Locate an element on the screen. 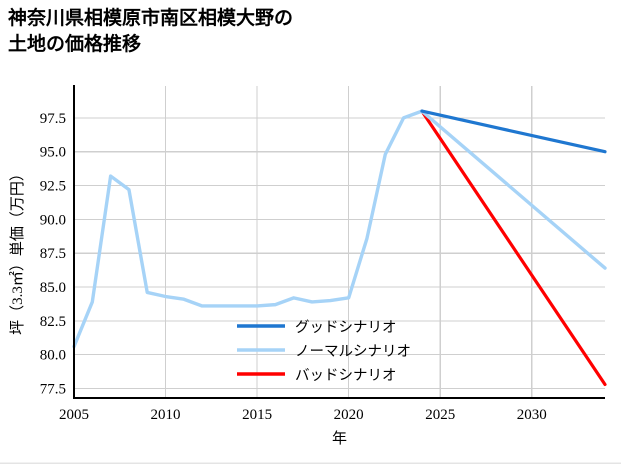  x-tick-label: 2015 is located at coordinates (257, 415).